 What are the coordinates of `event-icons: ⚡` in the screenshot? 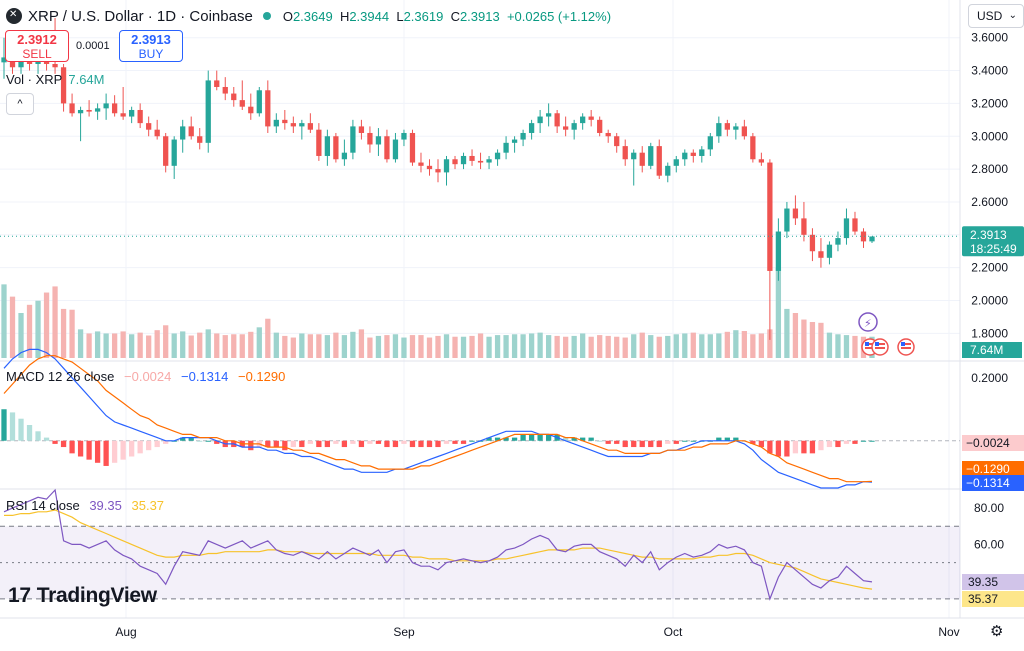 It's located at (886, 334).